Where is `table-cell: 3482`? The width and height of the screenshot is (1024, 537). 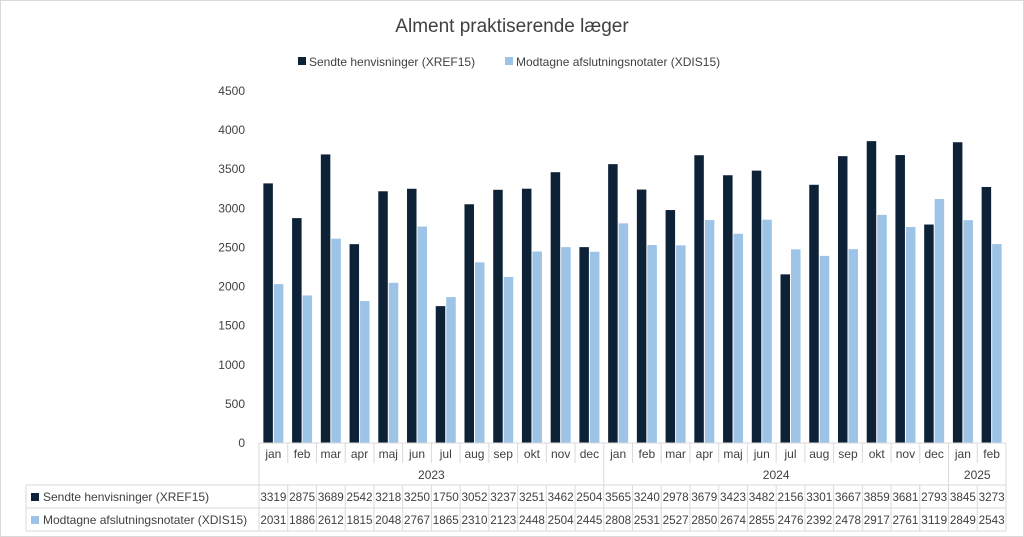
table-cell: 3482 is located at coordinates (762, 497).